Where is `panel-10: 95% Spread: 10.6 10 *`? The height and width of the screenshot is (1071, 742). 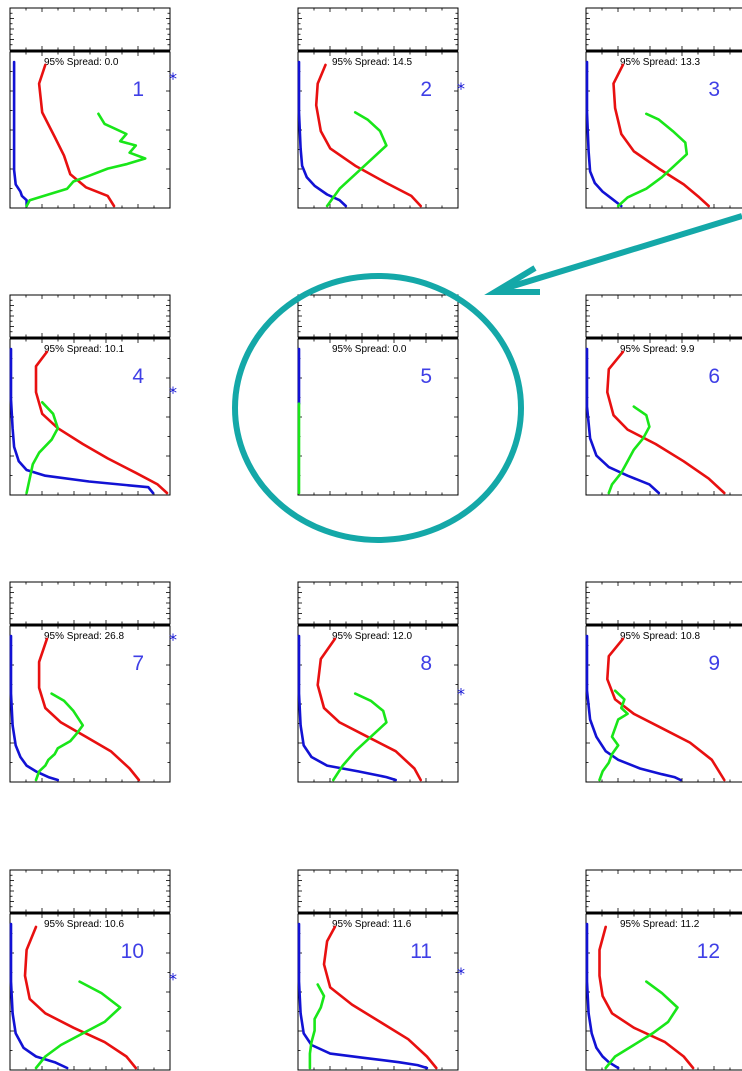 panel-10: 95% Spread: 10.6 10 * is located at coordinates (93, 970).